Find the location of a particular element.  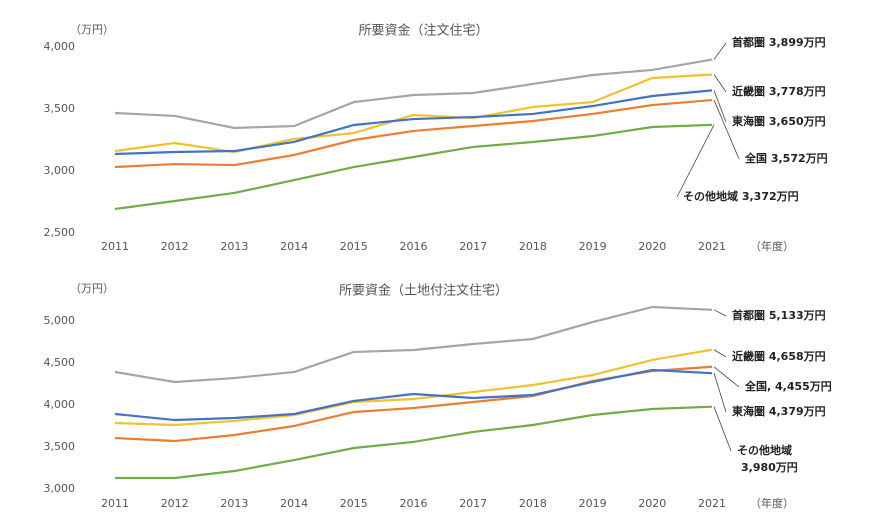

chart-title: 所要資金（土地付注文住宅） is located at coordinates (423, 291).